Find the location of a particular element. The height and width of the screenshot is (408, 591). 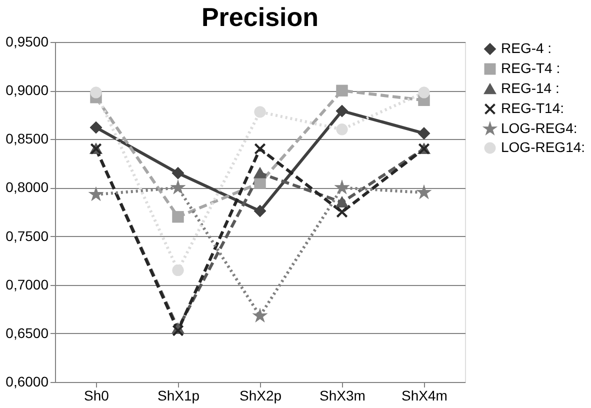

x-tick-label: ShX4m is located at coordinates (425, 396).